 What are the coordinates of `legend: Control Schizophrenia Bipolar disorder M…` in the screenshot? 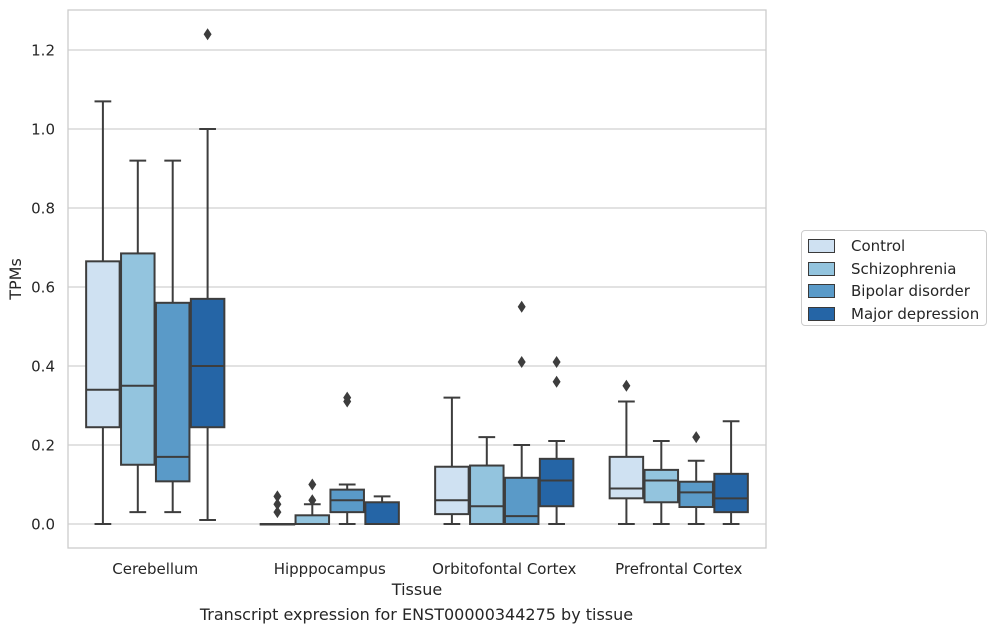 It's located at (894, 278).